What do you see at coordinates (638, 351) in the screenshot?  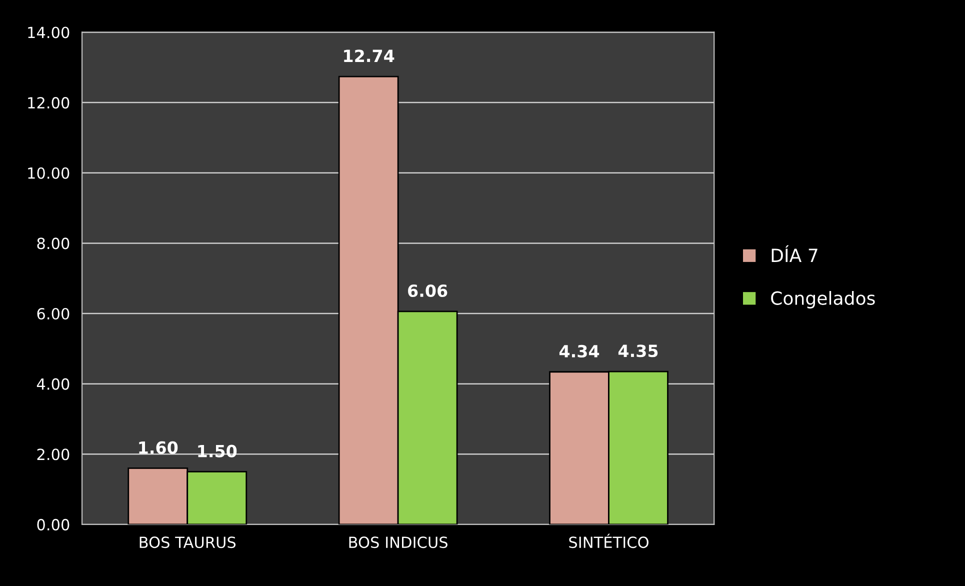 I see `data-label: 4.35` at bounding box center [638, 351].